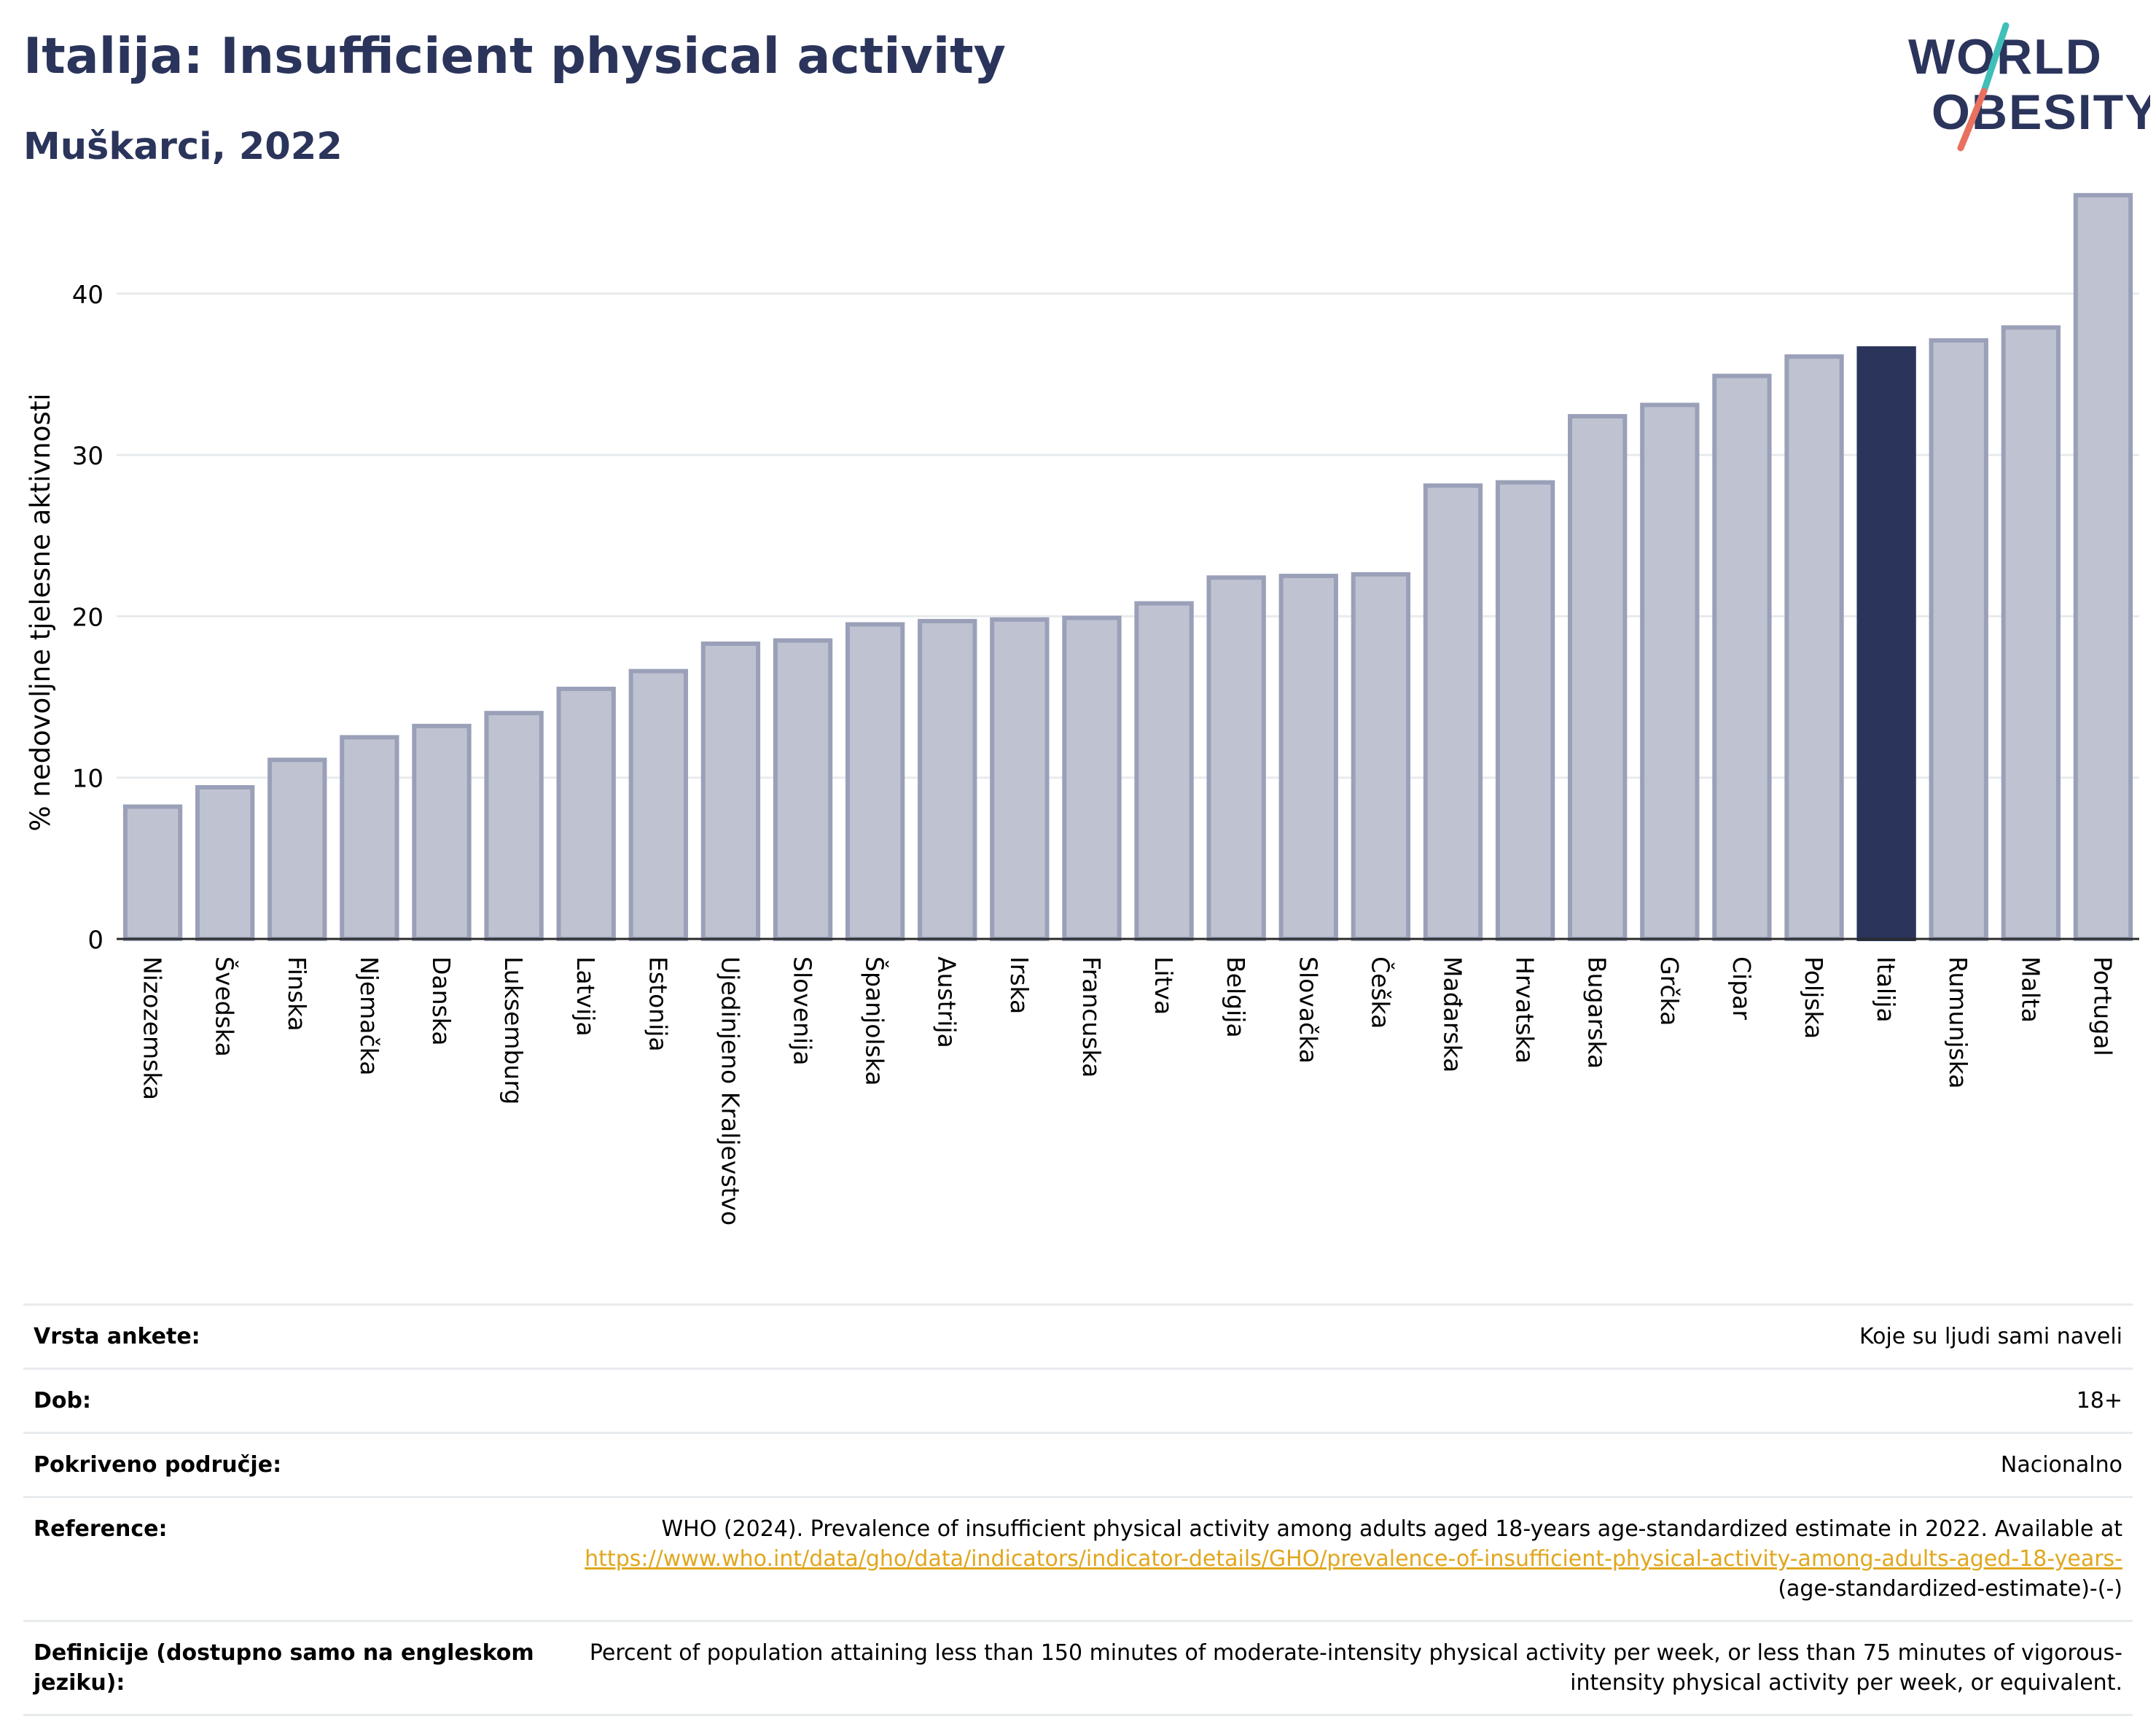 The width and height of the screenshot is (2156, 1735). Describe the element at coordinates (1972, 119) in the screenshot. I see `logo-slash-coral` at that location.